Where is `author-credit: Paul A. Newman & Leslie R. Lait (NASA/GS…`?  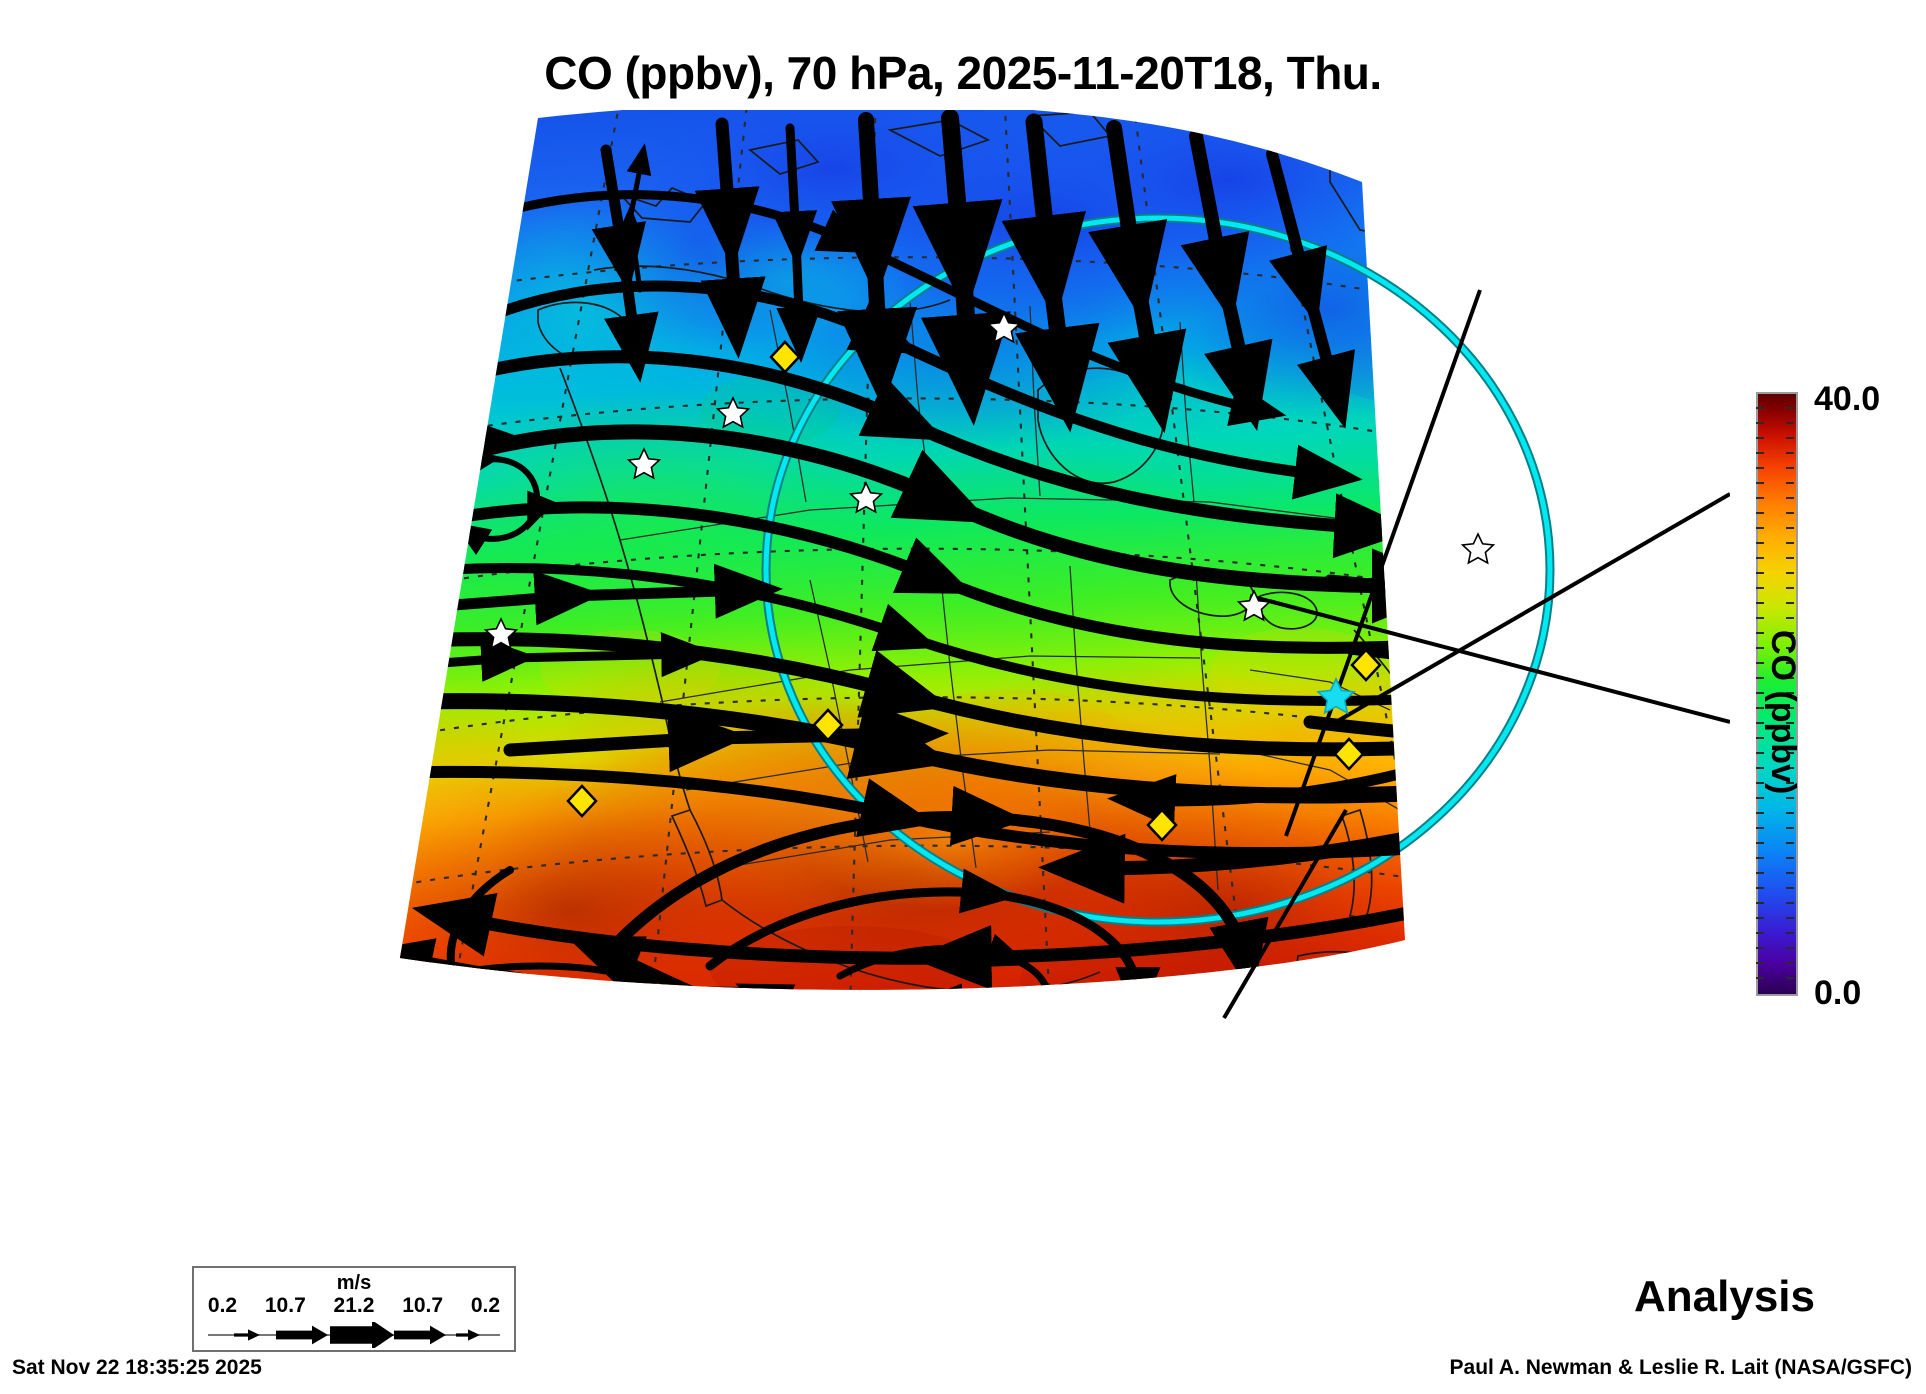
author-credit: Paul A. Newman & Leslie R. Lait (NASA/GS… is located at coordinates (1680, 1367).